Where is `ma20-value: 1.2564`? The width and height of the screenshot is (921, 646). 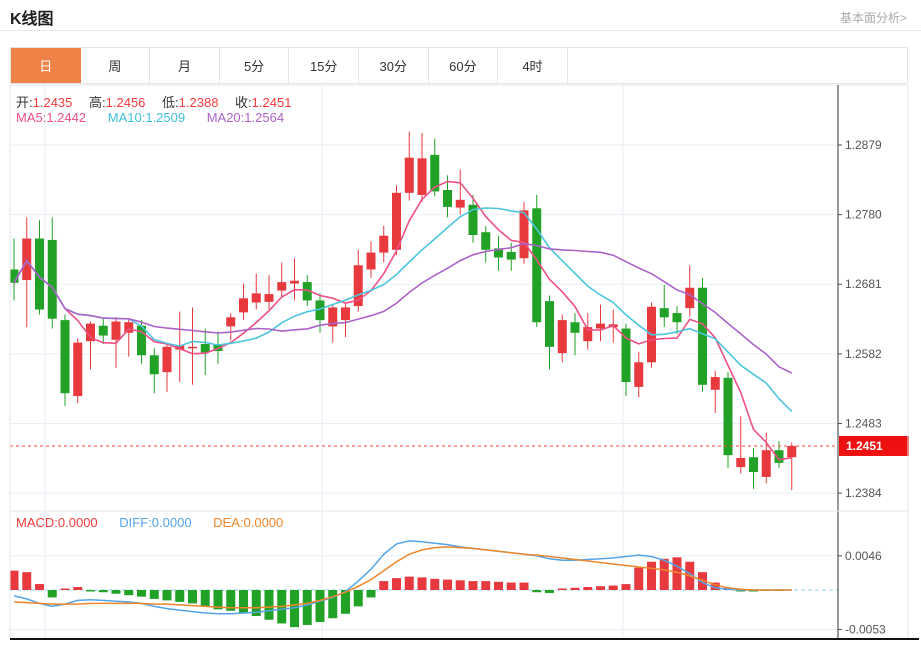 ma20-value: 1.2564 is located at coordinates (264, 117).